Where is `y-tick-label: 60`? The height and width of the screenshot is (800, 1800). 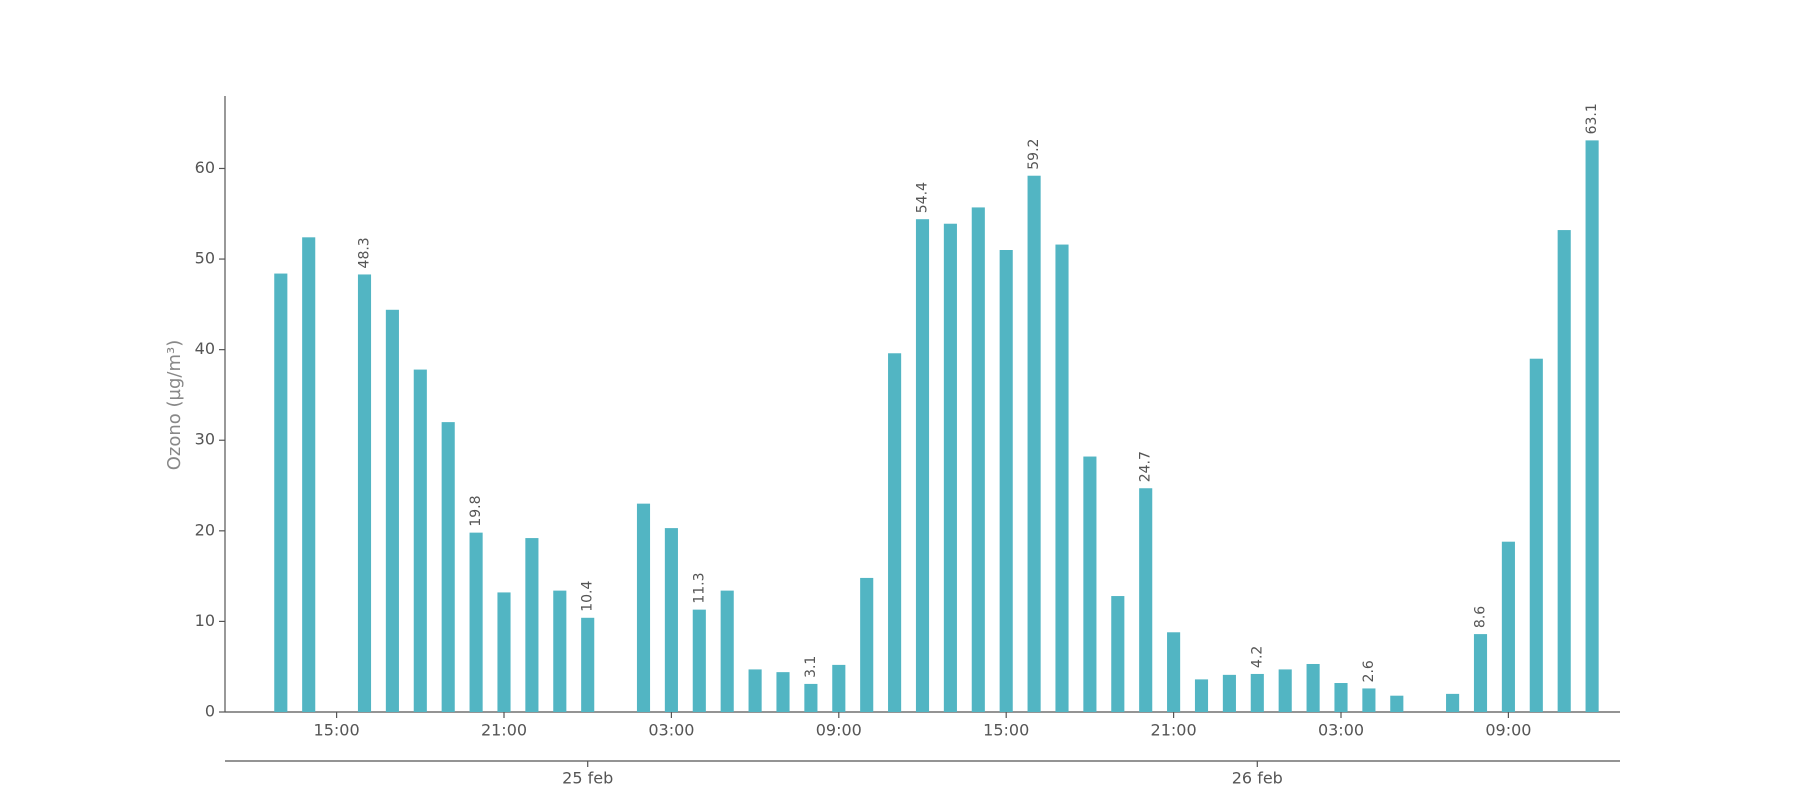
y-tick-label: 60 is located at coordinates (205, 167).